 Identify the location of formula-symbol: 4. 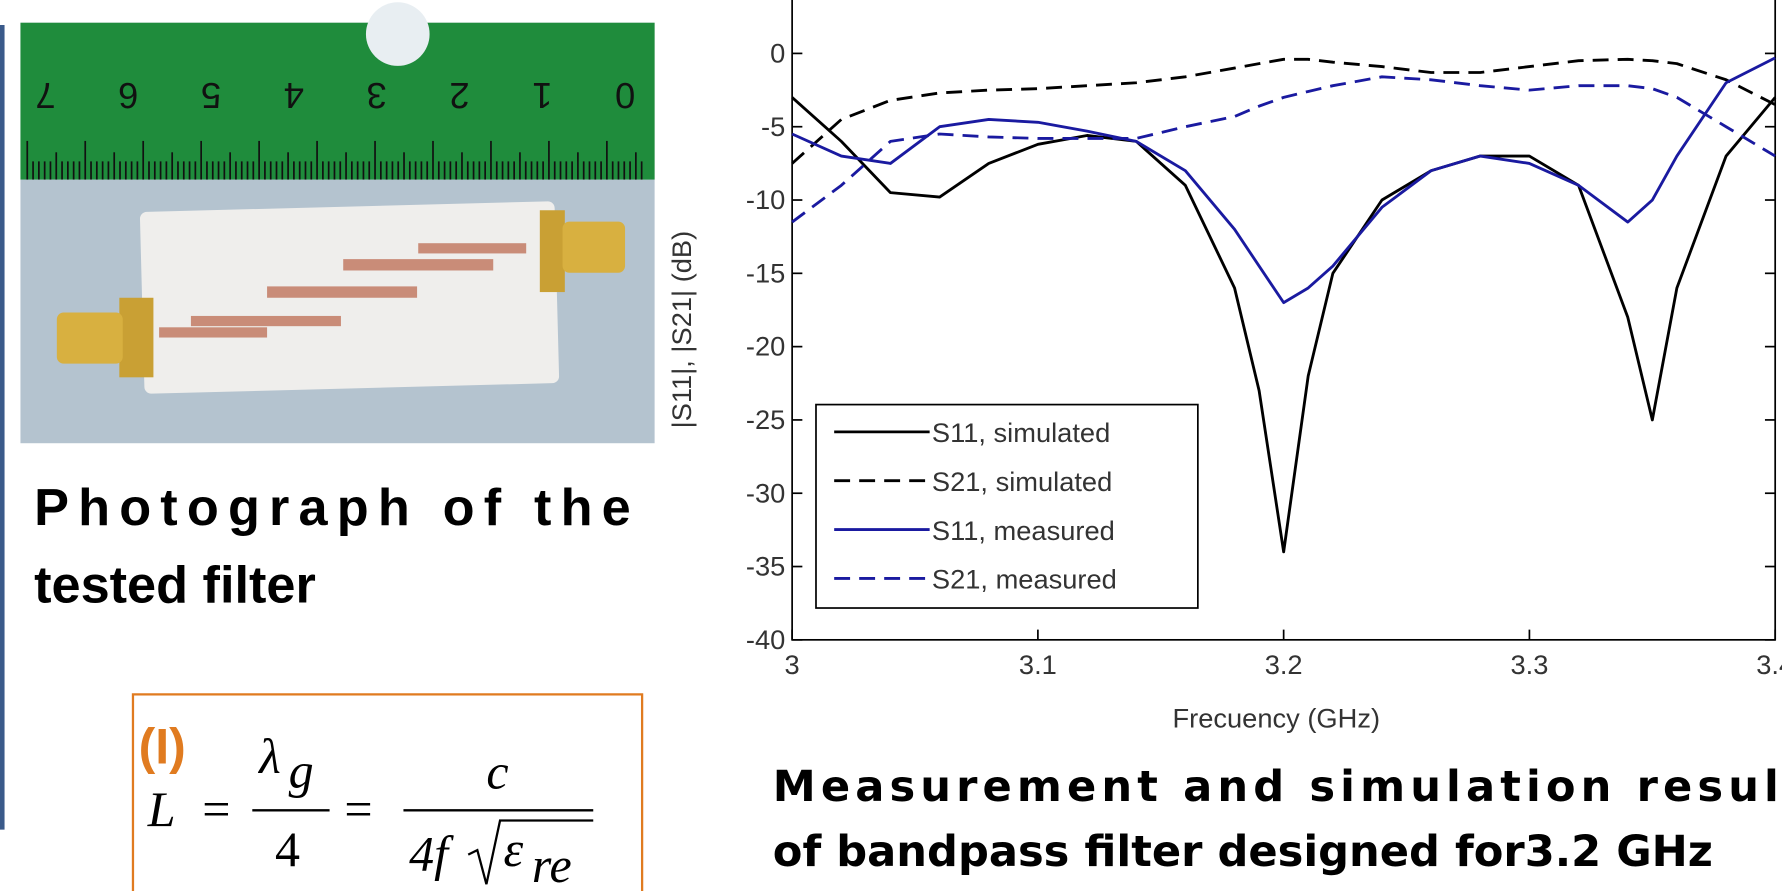
(287, 849).